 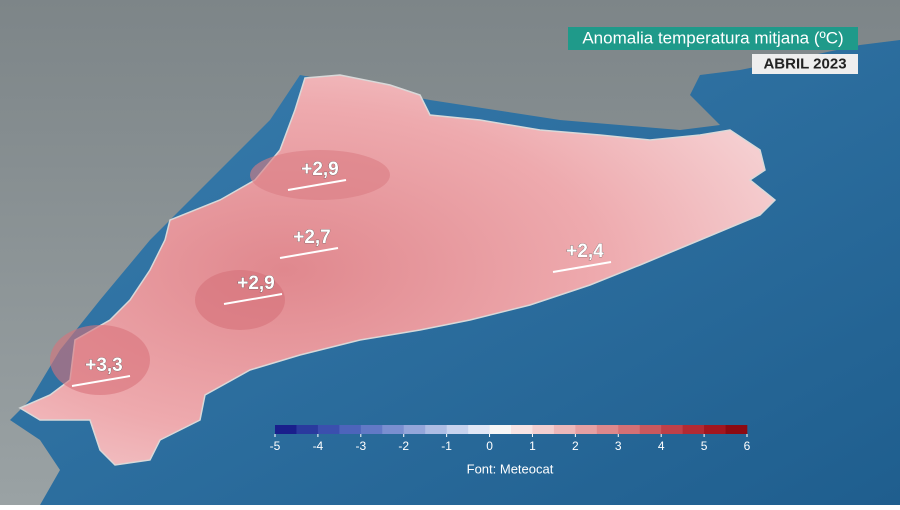 What do you see at coordinates (618, 446) in the screenshot?
I see `colorbar-tick-label: 3` at bounding box center [618, 446].